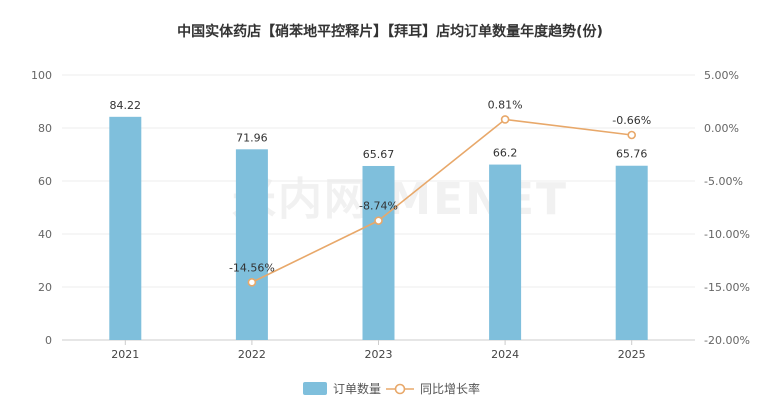 The height and width of the screenshot is (400, 780). Describe the element at coordinates (390, 31) in the screenshot. I see `chart-title: 中国实体药店【硝苯地平控释片】【拜耳】店均订单数量年度趋势(份)` at that location.